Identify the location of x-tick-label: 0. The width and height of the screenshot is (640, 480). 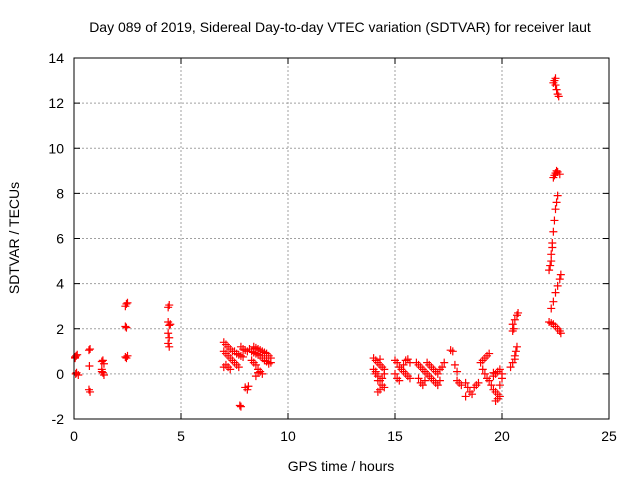
(74, 436).